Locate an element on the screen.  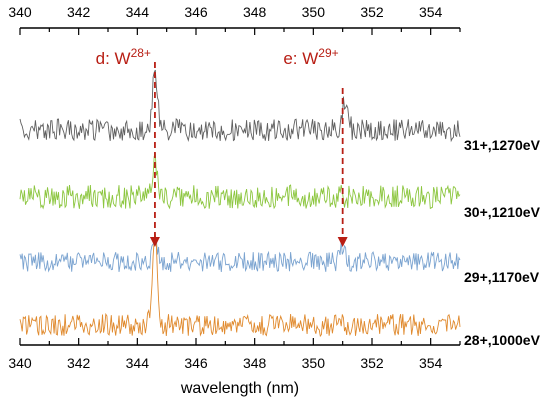
bottom-tick-label: 346 is located at coordinates (196, 363).